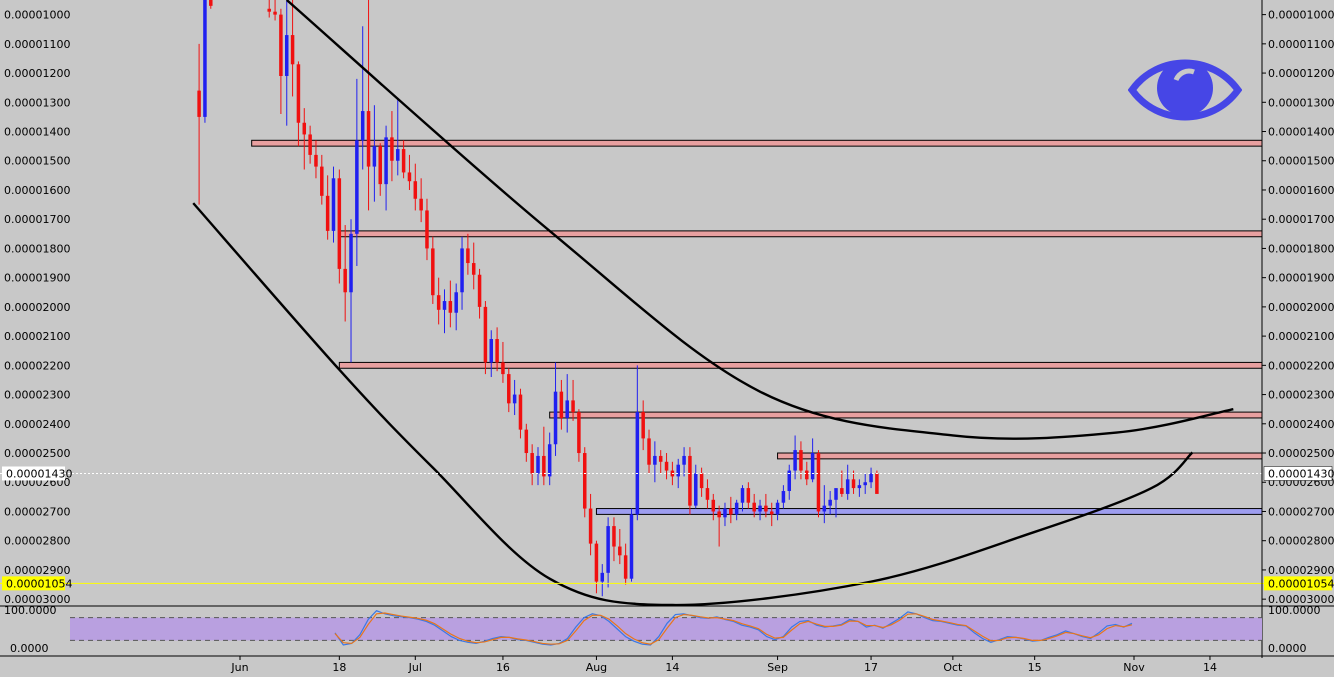  I want to click on left-tick-label: 0.00002100, so click(37, 336).